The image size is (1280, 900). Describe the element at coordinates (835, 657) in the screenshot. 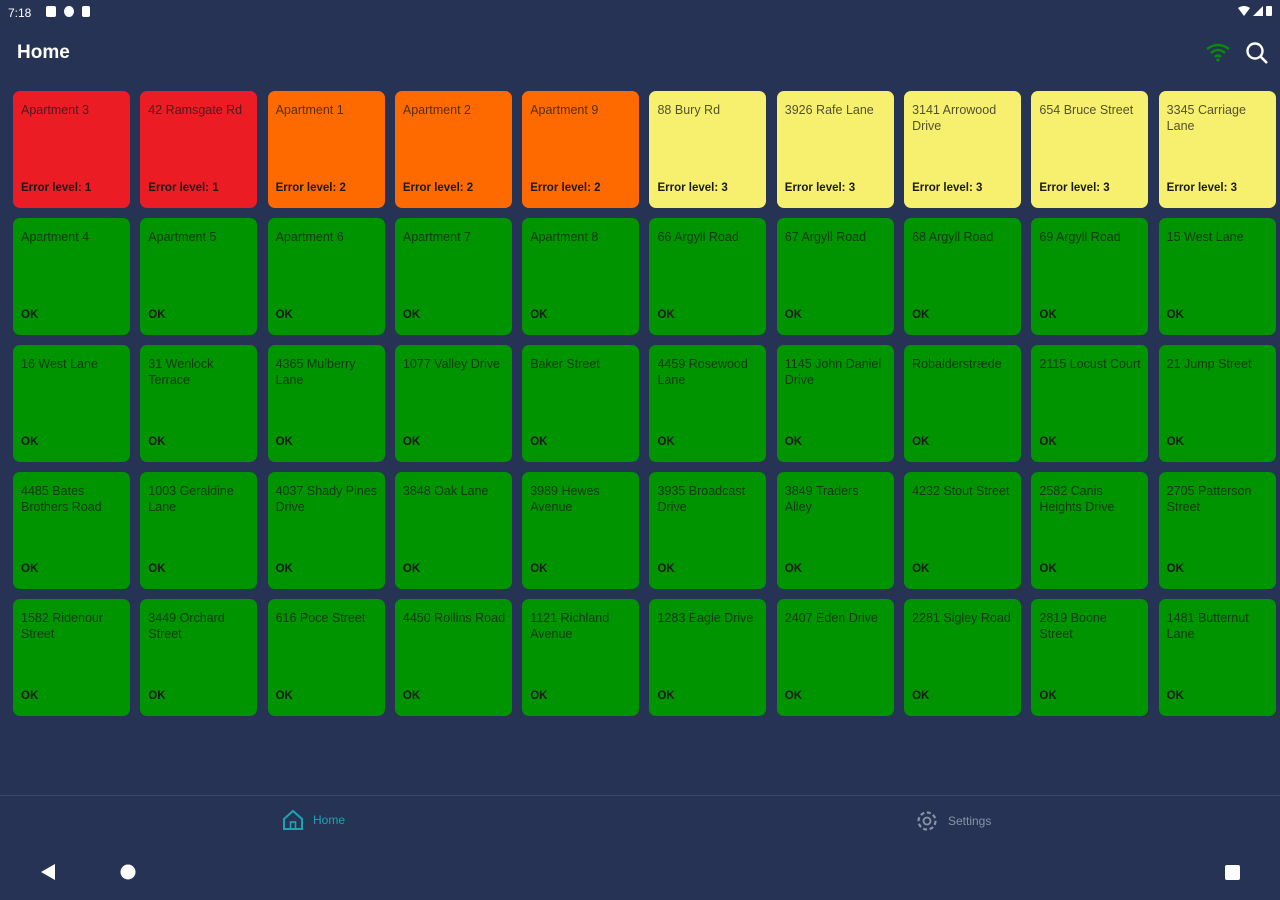

I see `property-tile: 2407 Eden Drive OK` at that location.